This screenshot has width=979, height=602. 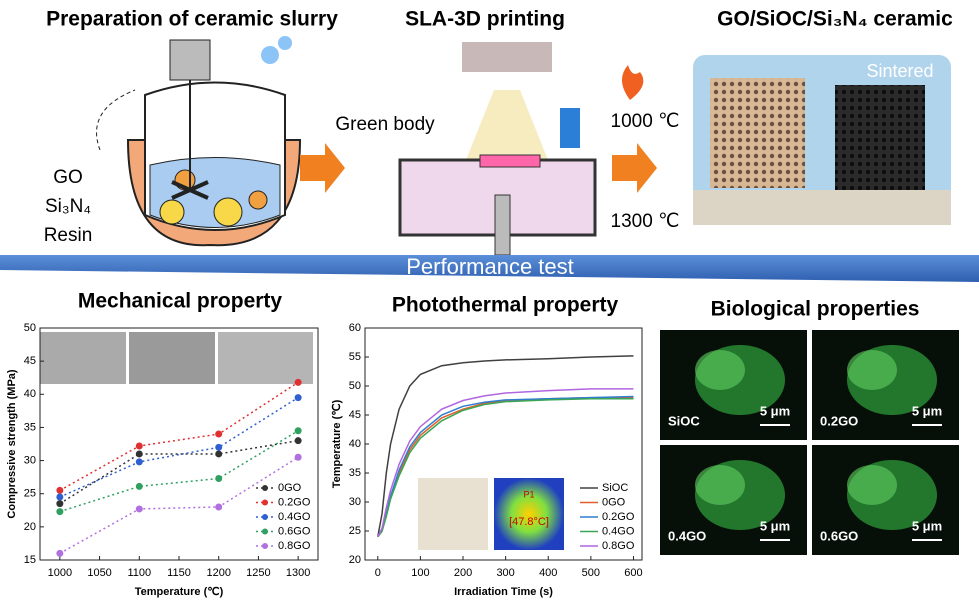 What do you see at coordinates (179, 592) in the screenshot?
I see `x-axis-label: Temperature (℃)` at bounding box center [179, 592].